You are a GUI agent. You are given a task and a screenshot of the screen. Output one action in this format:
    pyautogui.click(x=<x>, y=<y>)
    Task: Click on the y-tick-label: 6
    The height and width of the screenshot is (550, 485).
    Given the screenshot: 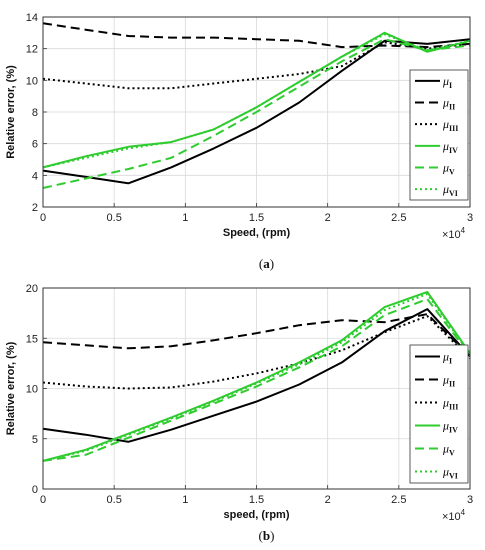 What is the action you would take?
    pyautogui.click(x=35, y=145)
    